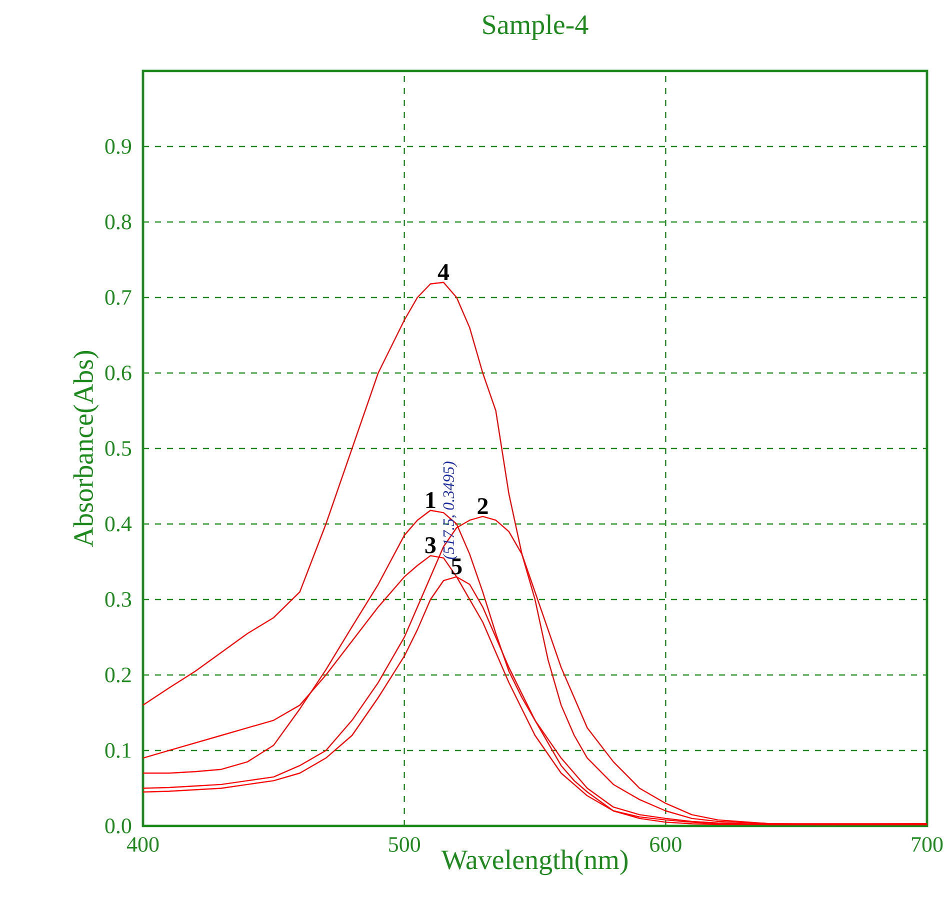 Image resolution: width=952 pixels, height=908 pixels. I want to click on x-tick-label: 500, so click(404, 844).